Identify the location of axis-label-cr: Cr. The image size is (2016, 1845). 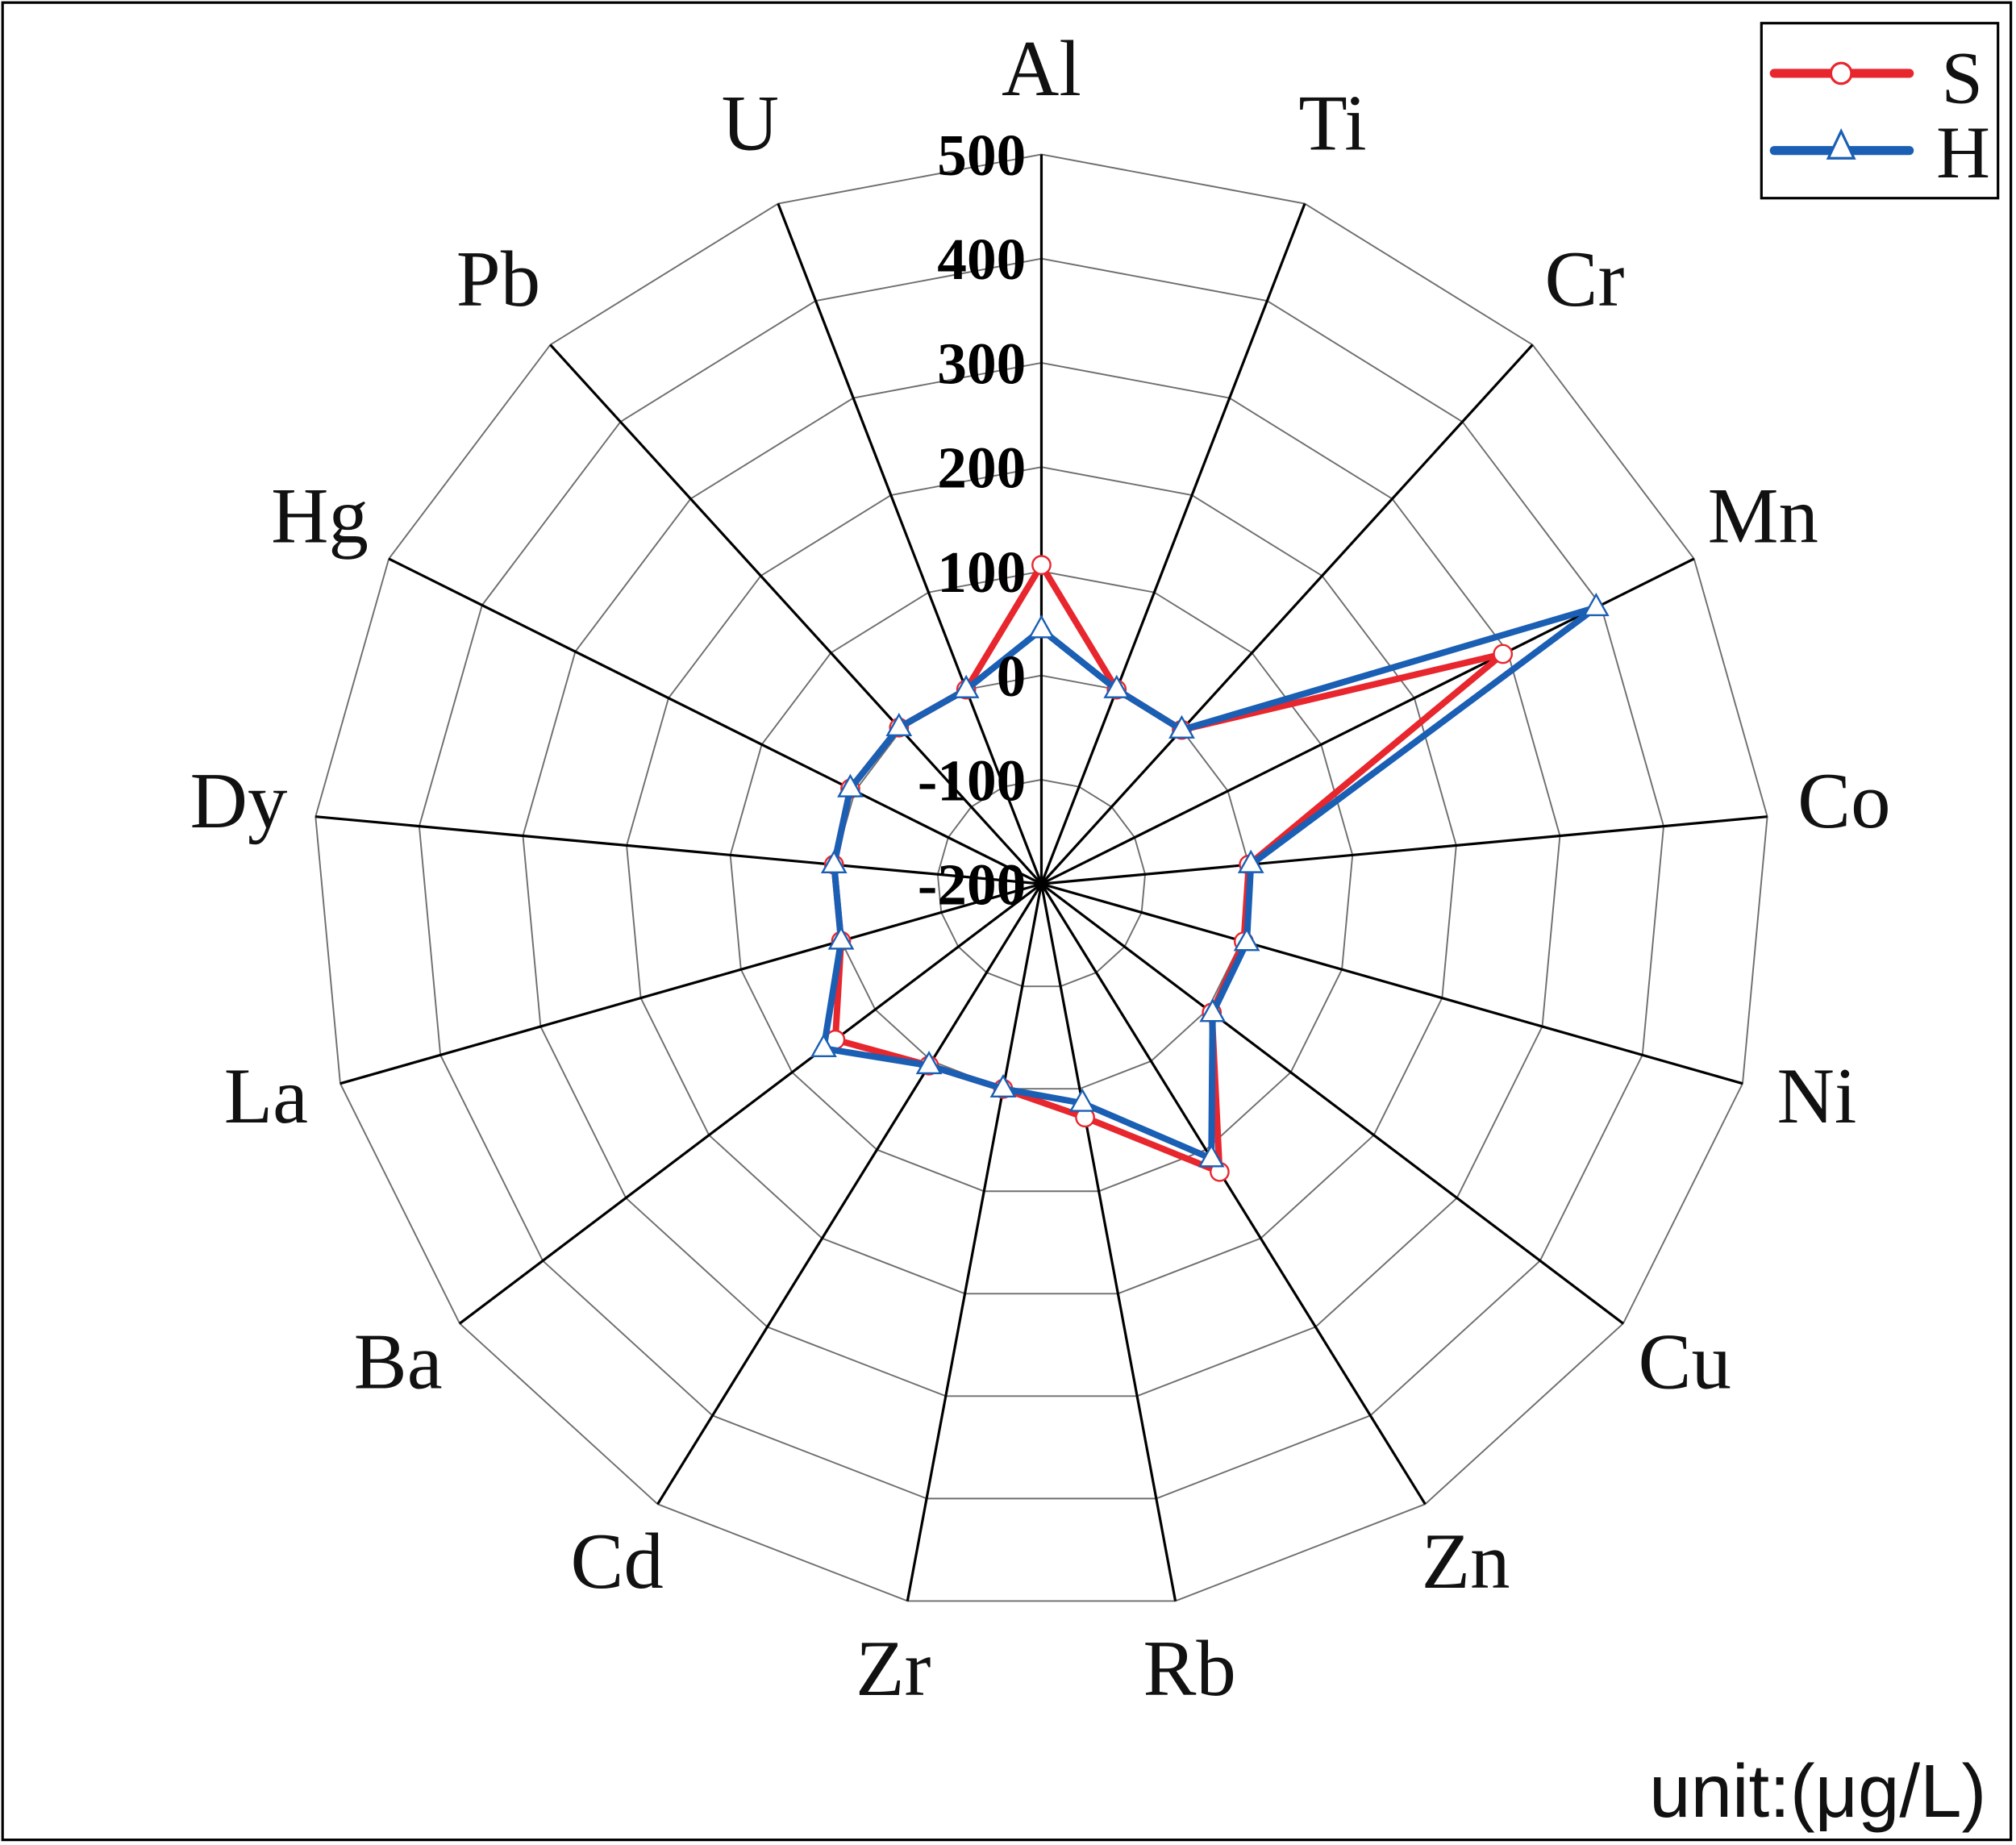
(1585, 279).